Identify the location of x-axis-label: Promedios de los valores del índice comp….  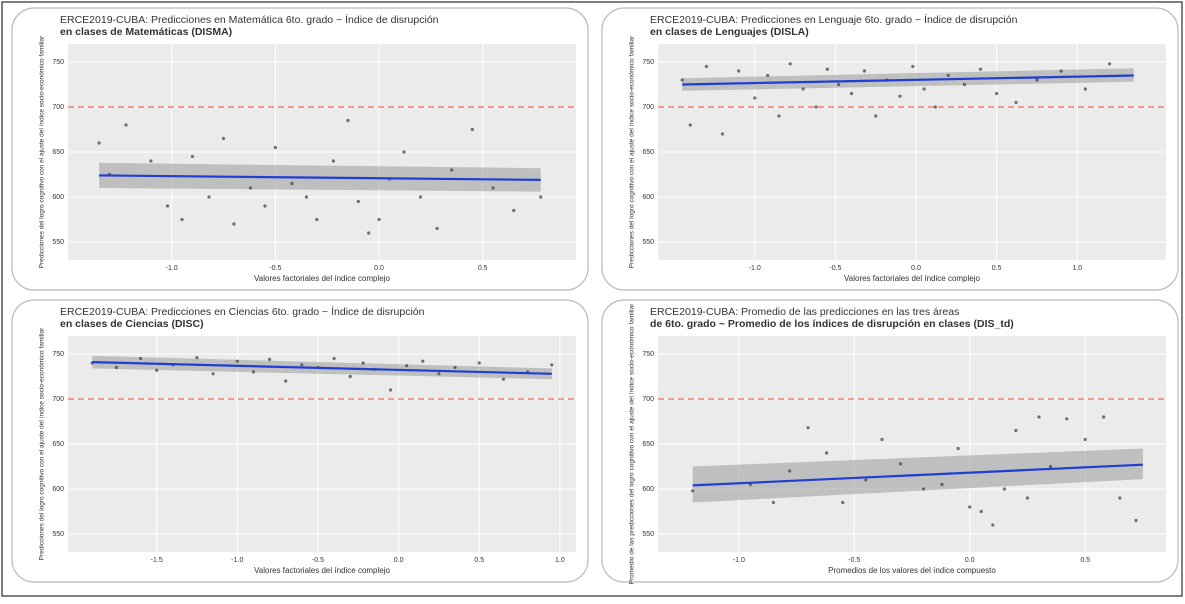
(912, 570).